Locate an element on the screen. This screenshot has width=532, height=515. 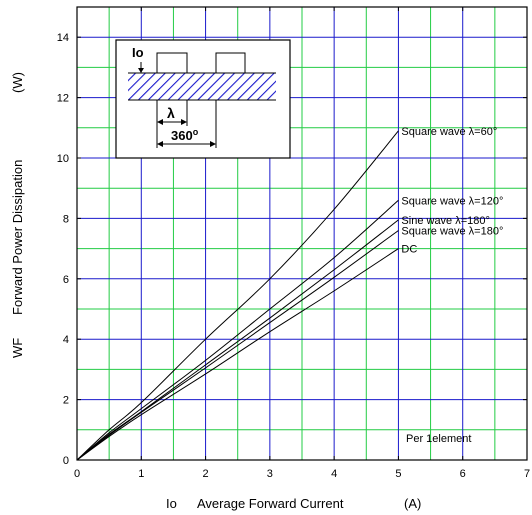
period-arrow-head-right is located at coordinates (213, 144).